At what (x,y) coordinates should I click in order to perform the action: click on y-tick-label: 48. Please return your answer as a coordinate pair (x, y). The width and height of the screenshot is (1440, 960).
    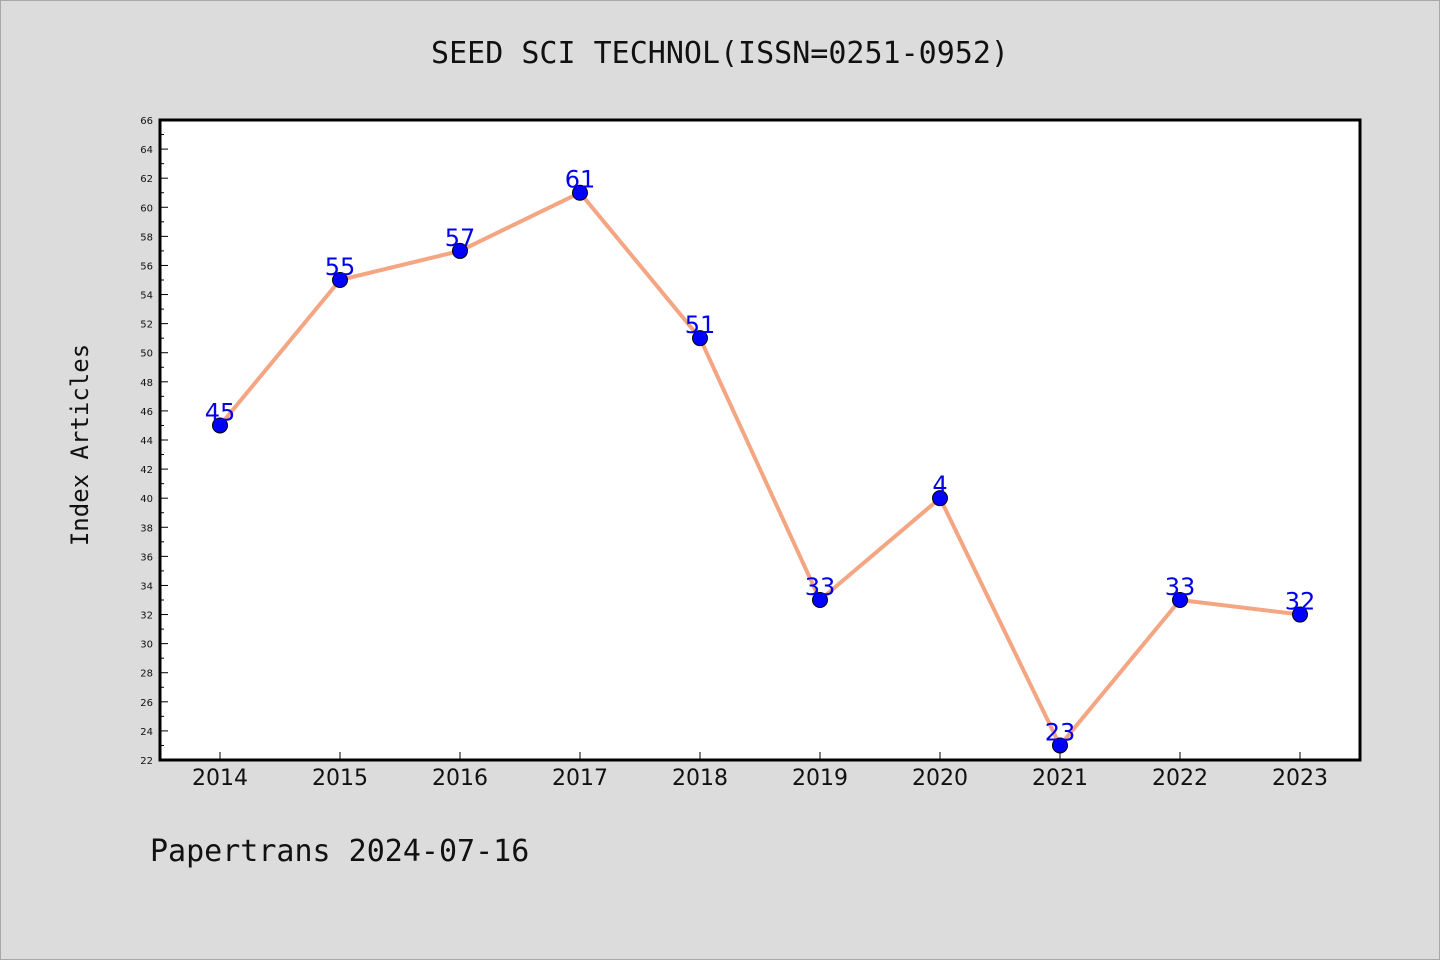
    Looking at the image, I should click on (146, 383).